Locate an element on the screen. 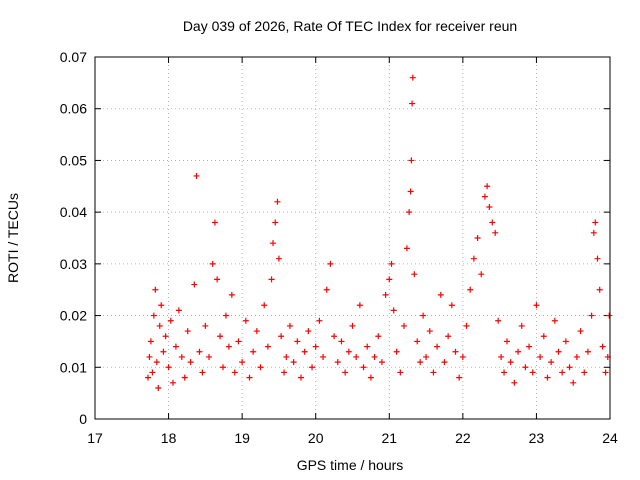 The image size is (640, 480). x-tick-label: 19 is located at coordinates (242, 438).